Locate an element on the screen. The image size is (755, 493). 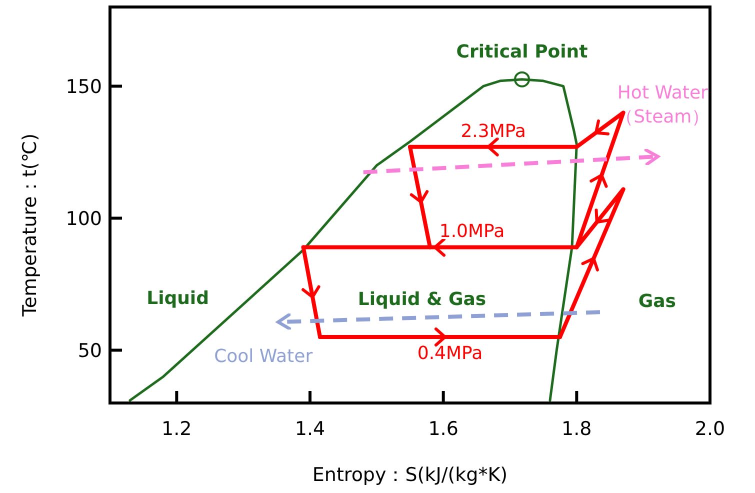
x-tick-label: 2.0 is located at coordinates (710, 429).